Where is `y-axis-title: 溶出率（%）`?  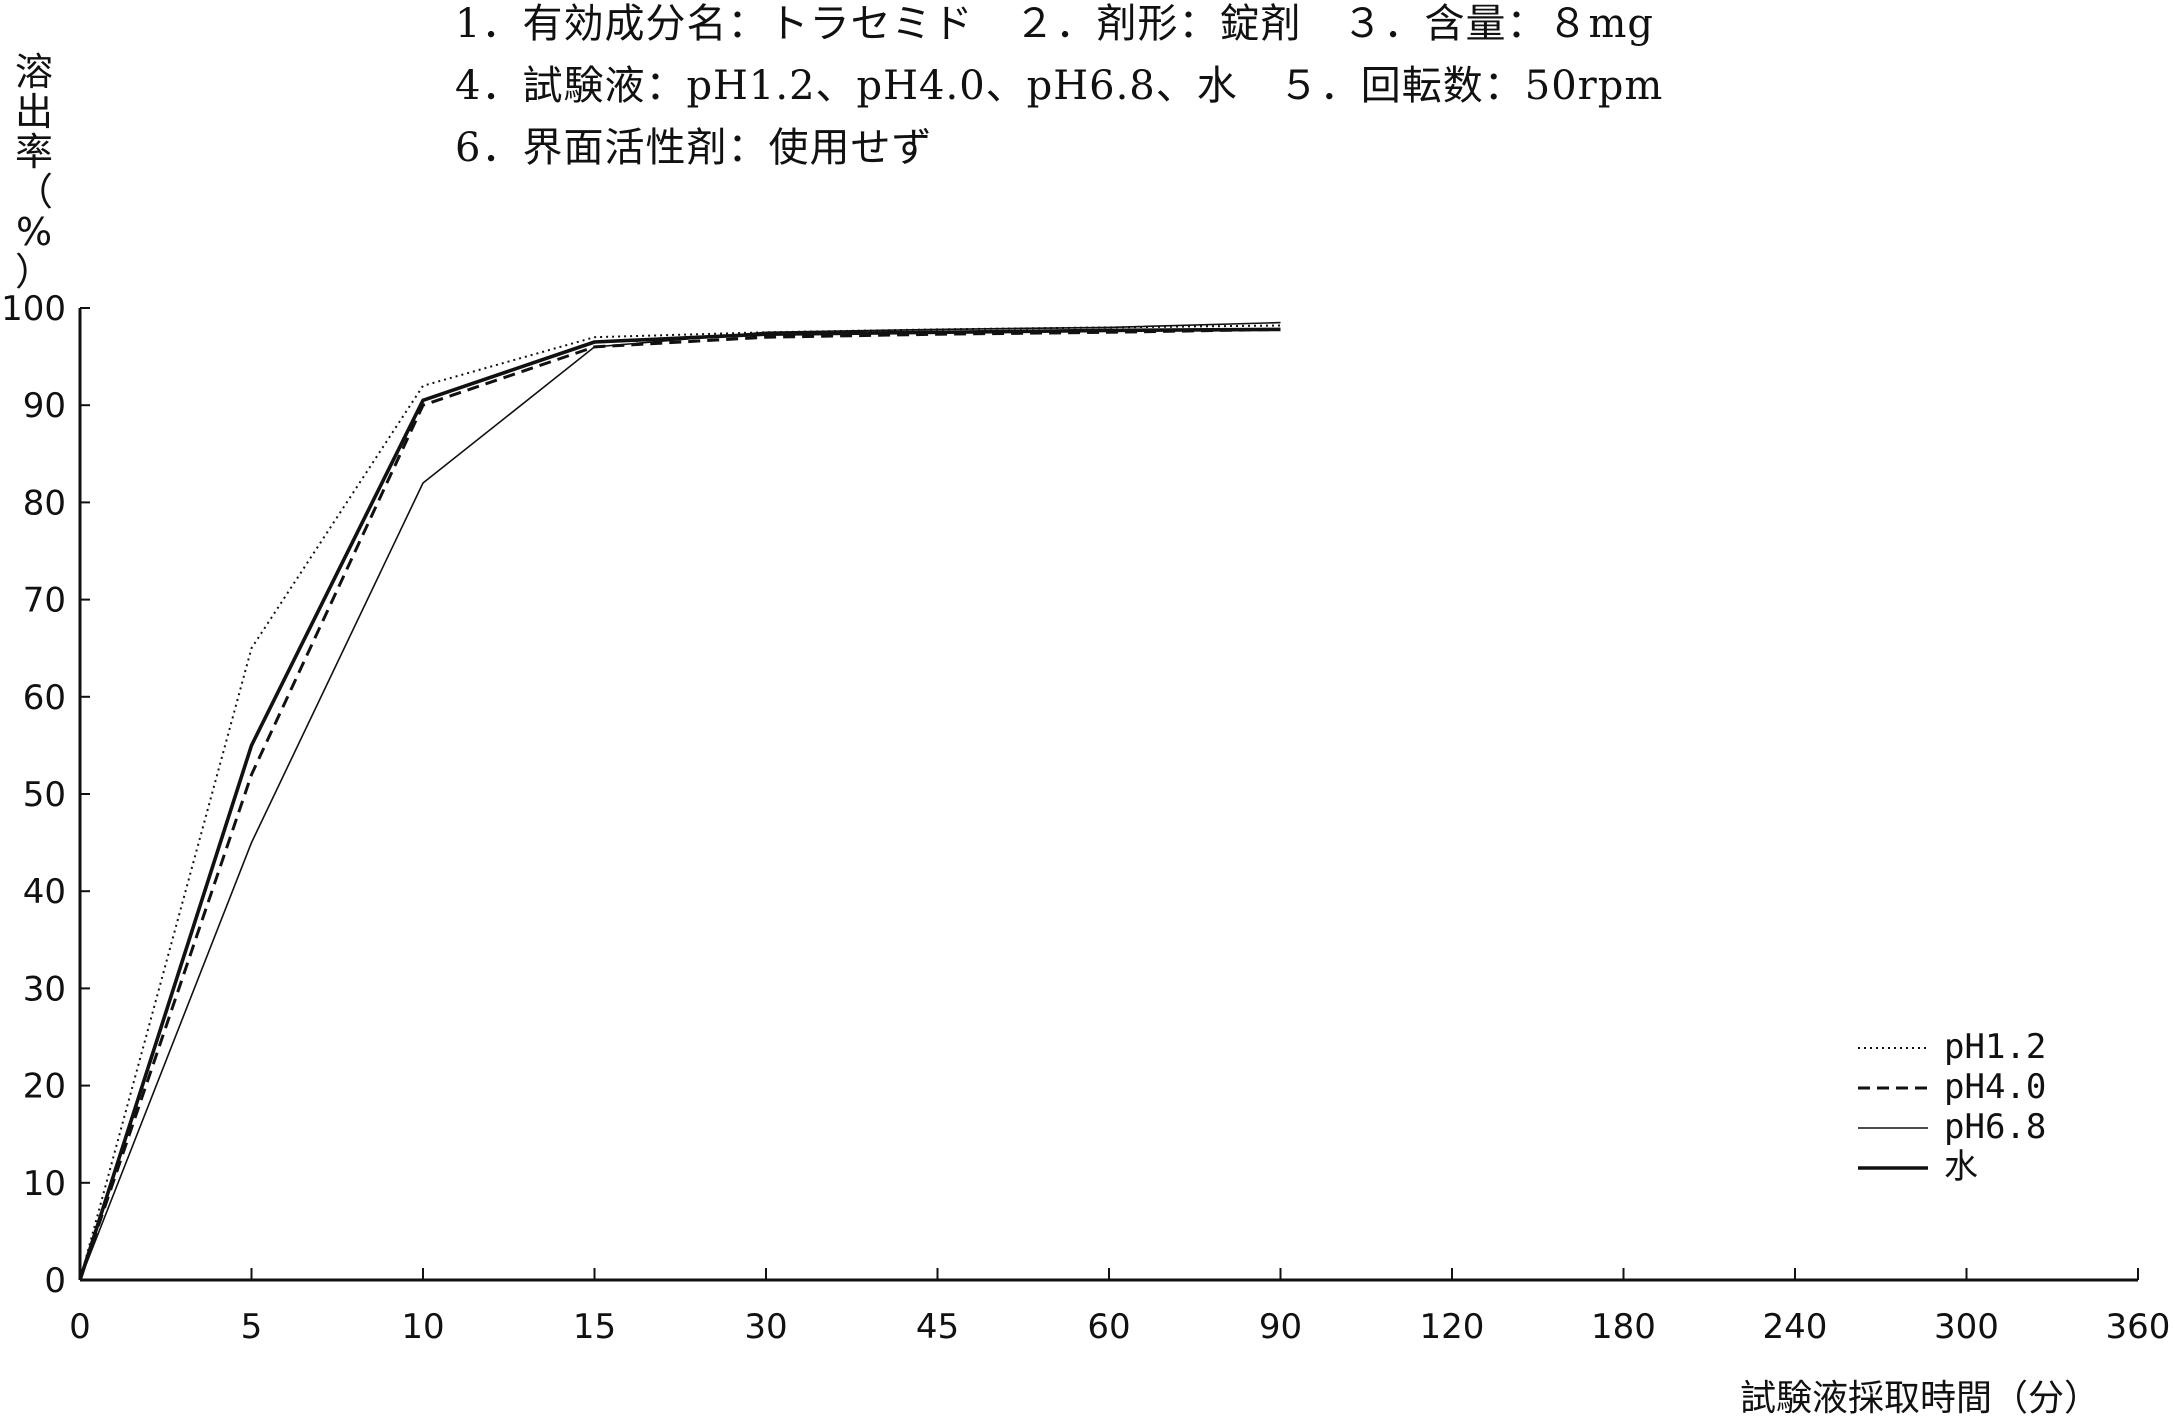 y-axis-title: 溶出率（%） is located at coordinates (34, 172).